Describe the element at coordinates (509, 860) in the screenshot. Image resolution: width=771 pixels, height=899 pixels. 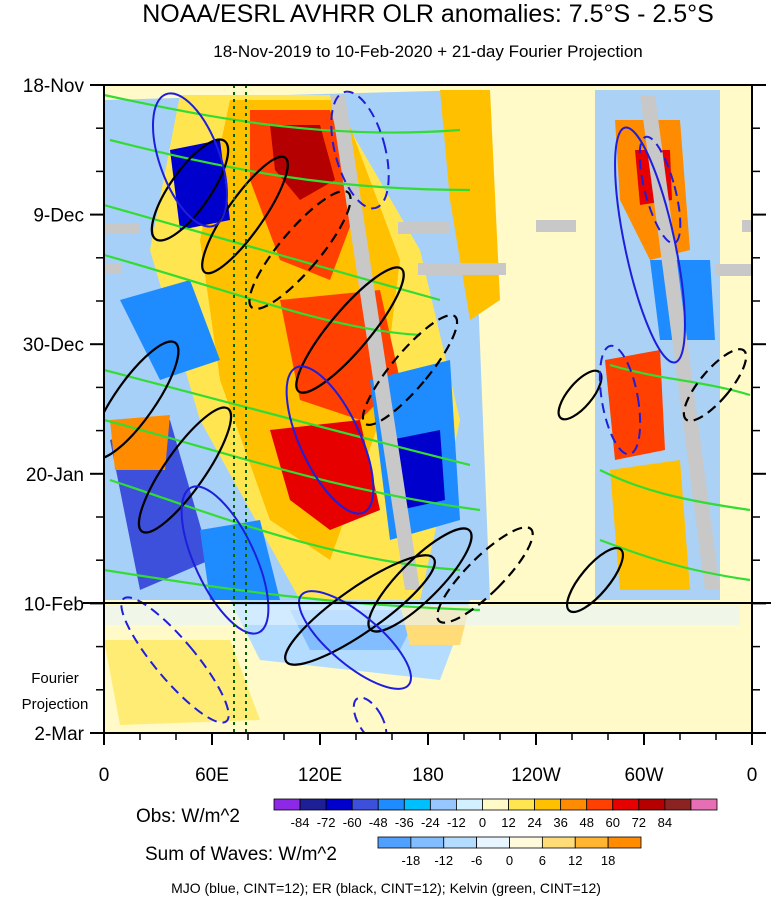
I see `waves-level-label: 0` at that location.